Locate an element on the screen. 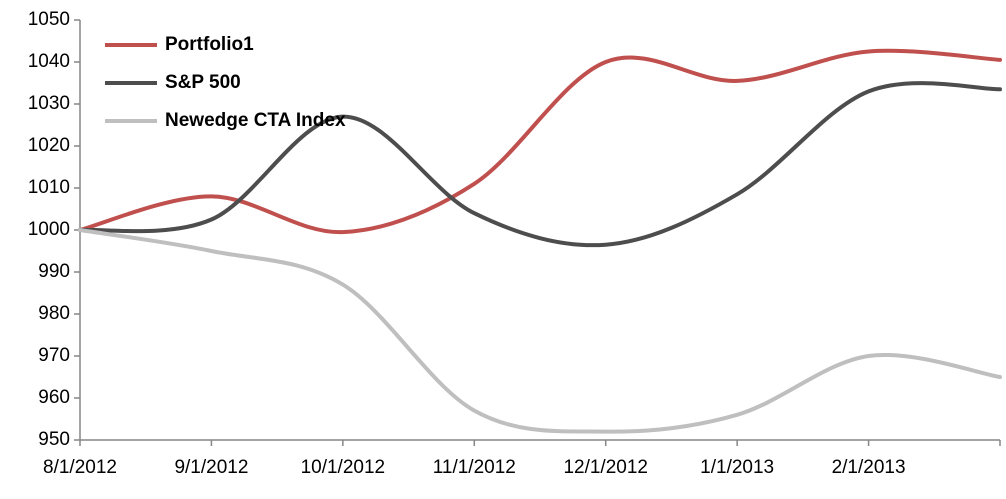  y-tick-label: 990 is located at coordinates (54, 271).